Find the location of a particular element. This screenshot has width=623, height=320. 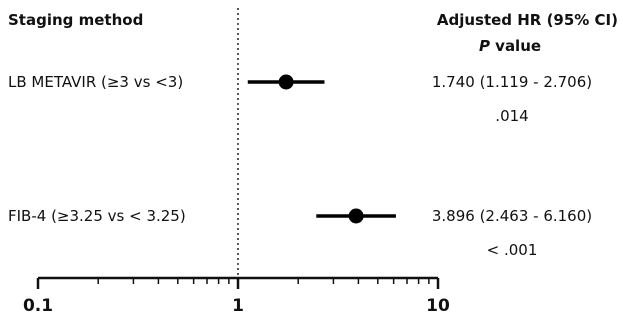

x-axis-tick-label: 1 is located at coordinates (238, 306).